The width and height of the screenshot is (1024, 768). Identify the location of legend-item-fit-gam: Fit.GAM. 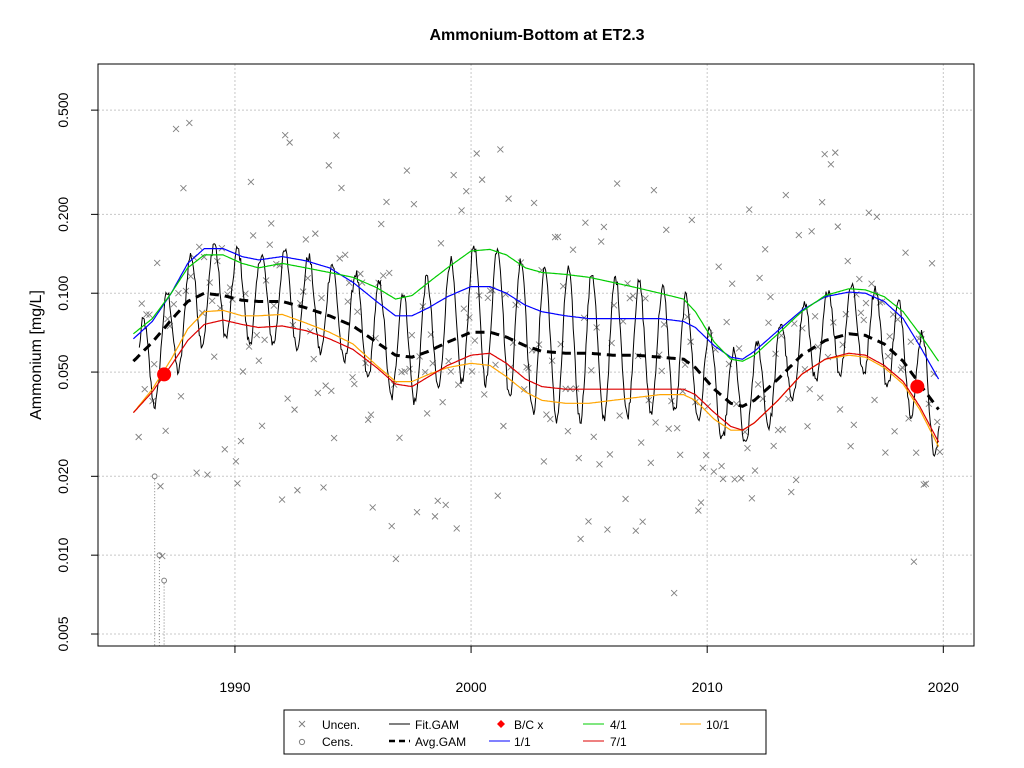
(424, 725).